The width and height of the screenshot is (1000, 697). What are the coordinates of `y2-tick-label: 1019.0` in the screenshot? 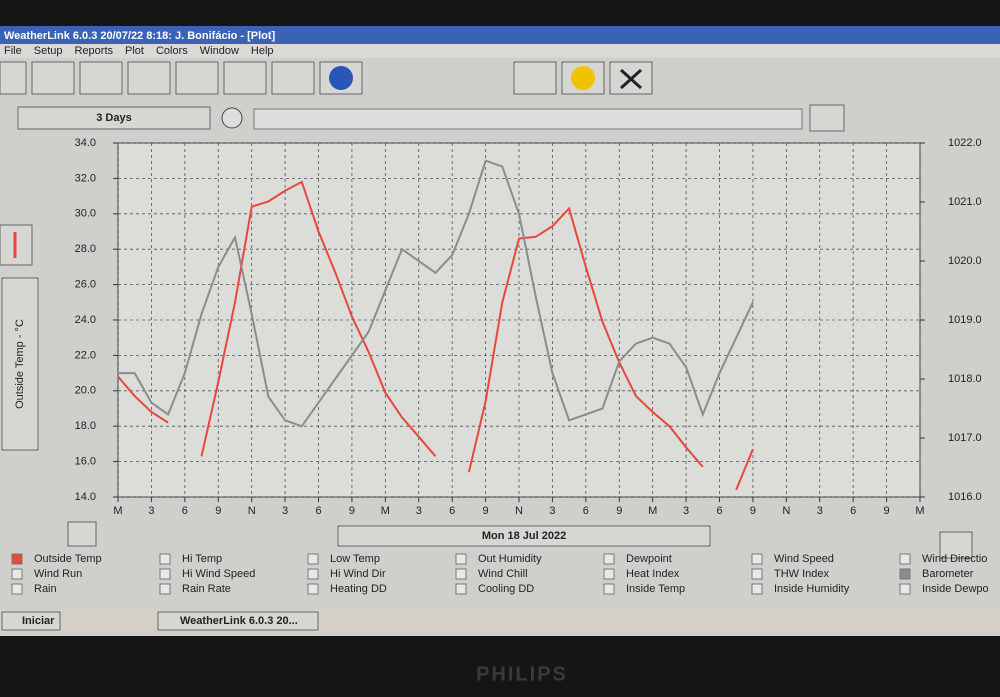 It's located at (965, 320).